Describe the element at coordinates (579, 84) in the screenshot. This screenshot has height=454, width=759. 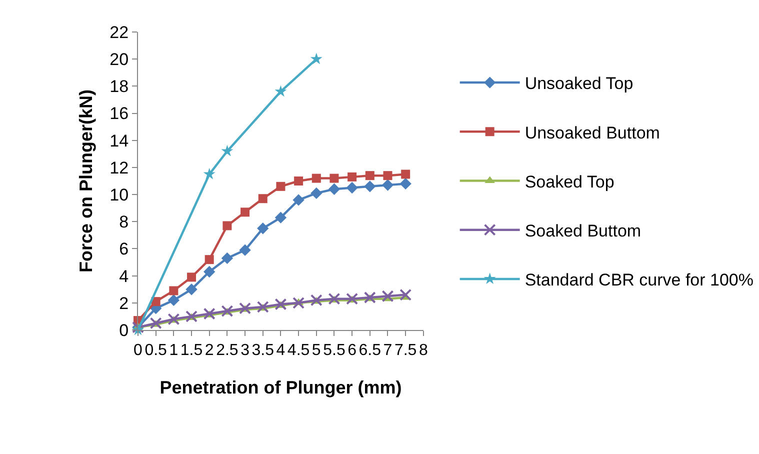
I see `legend-label: Unsoaked Top` at that location.